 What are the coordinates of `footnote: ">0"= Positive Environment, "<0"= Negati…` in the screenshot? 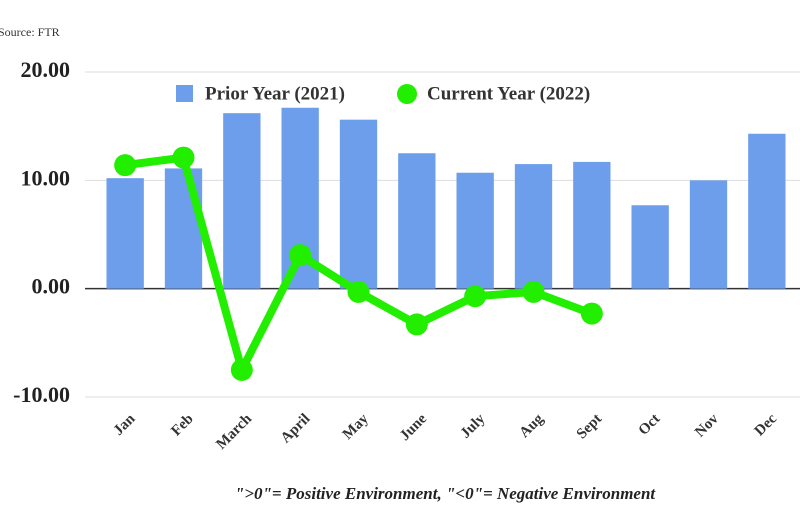 It's located at (446, 493).